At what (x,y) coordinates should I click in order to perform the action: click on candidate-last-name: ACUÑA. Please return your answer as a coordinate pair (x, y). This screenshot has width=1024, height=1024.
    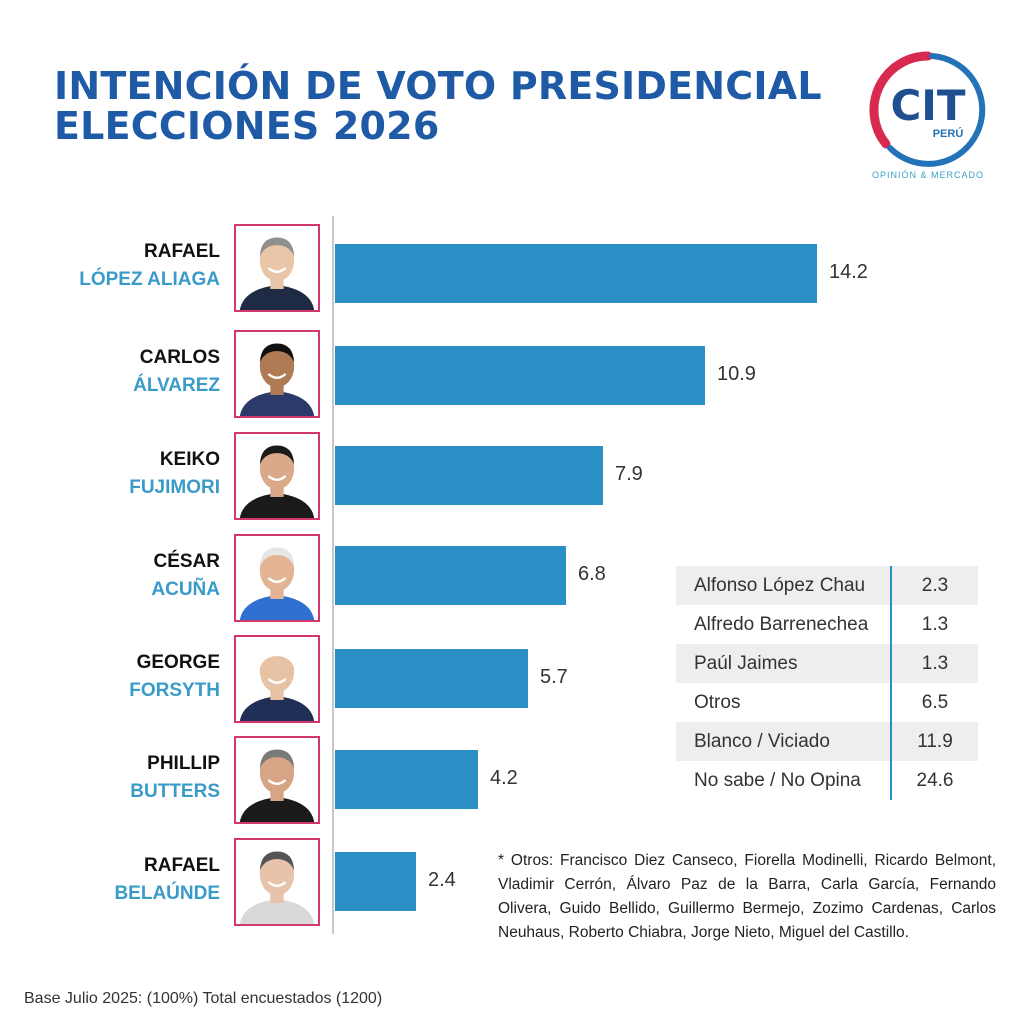
    Looking at the image, I should click on (185, 589).